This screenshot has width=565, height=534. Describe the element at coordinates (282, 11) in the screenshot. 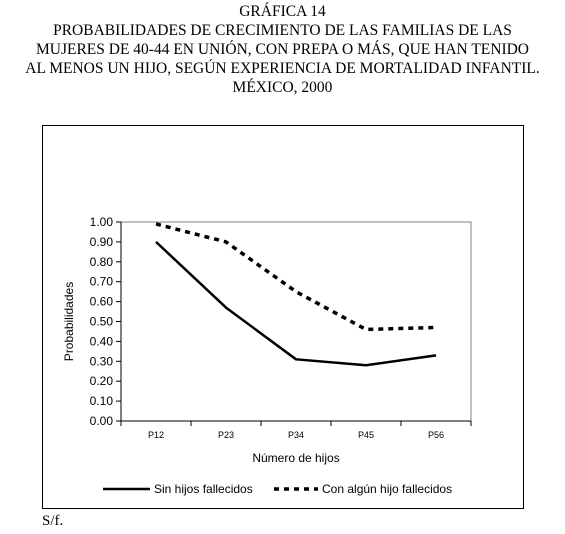

I see `title-line: GRÁFICA 14` at that location.